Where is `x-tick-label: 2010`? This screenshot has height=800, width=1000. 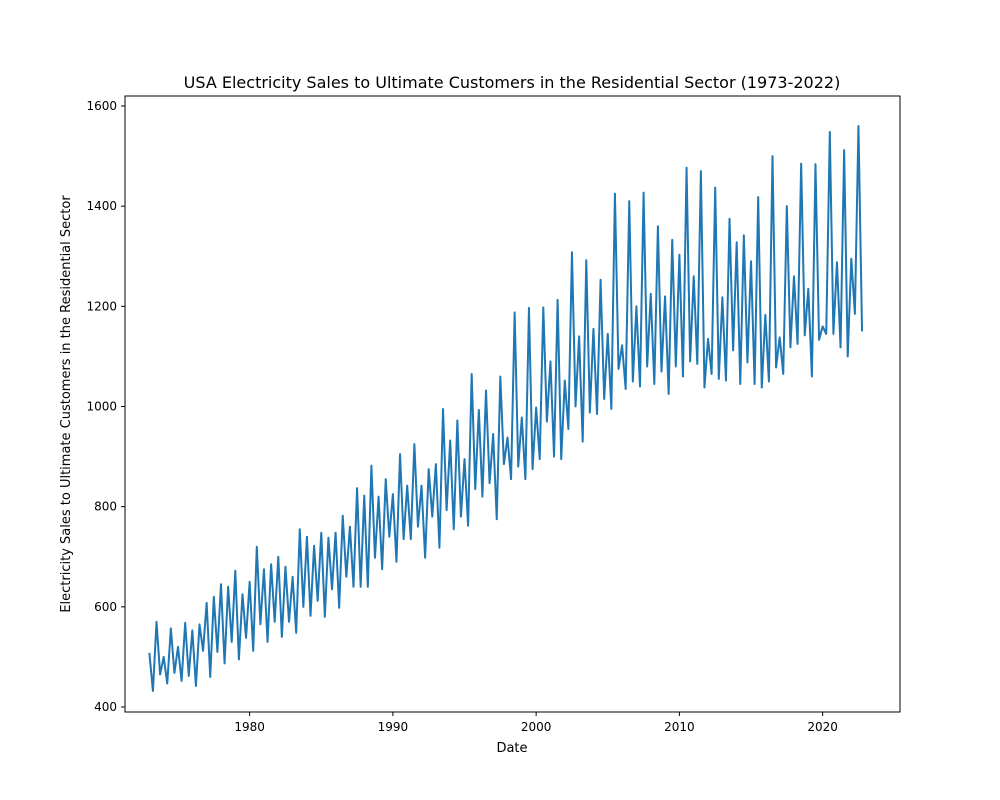 x-tick-label: 2010 is located at coordinates (679, 727).